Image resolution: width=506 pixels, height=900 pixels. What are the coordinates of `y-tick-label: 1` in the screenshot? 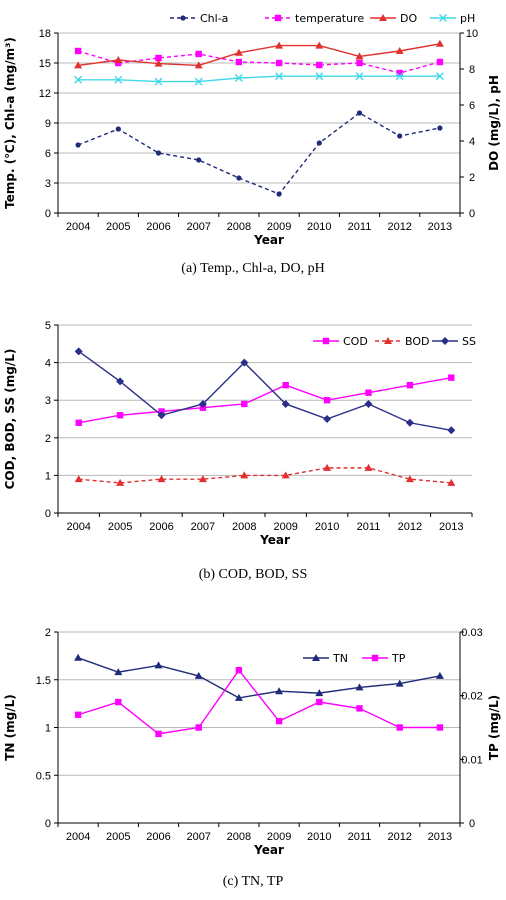 It's located at (48, 476).